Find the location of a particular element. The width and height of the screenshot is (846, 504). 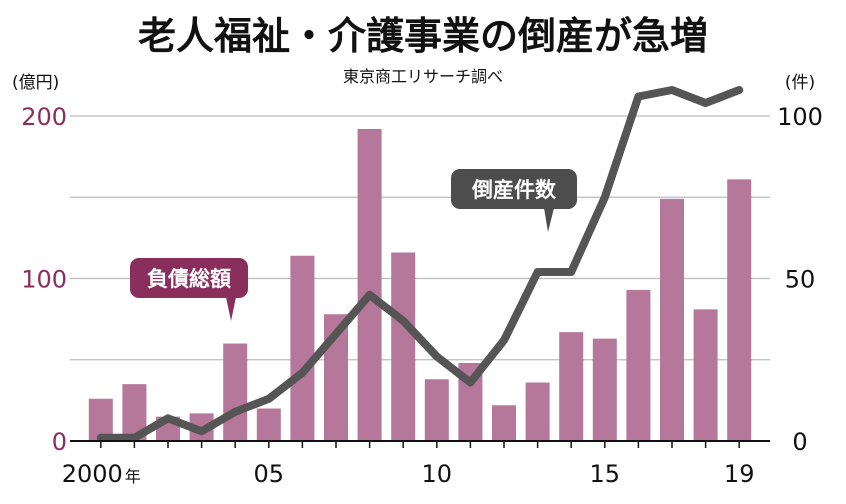

x-tick-label: 05 is located at coordinates (269, 474).